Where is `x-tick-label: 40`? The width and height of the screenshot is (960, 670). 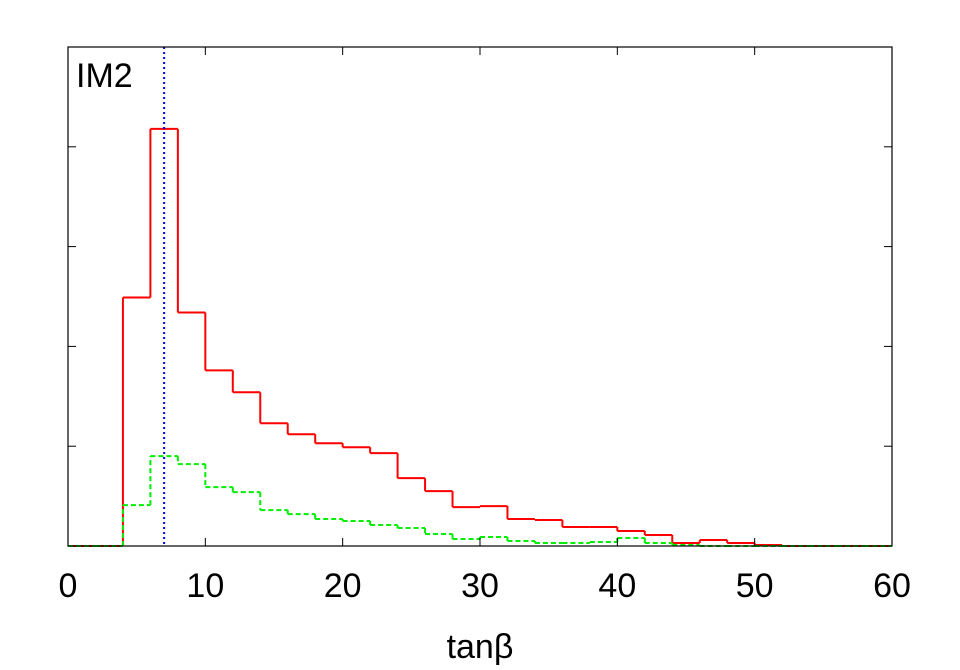
x-tick-label: 40 is located at coordinates (617, 586).